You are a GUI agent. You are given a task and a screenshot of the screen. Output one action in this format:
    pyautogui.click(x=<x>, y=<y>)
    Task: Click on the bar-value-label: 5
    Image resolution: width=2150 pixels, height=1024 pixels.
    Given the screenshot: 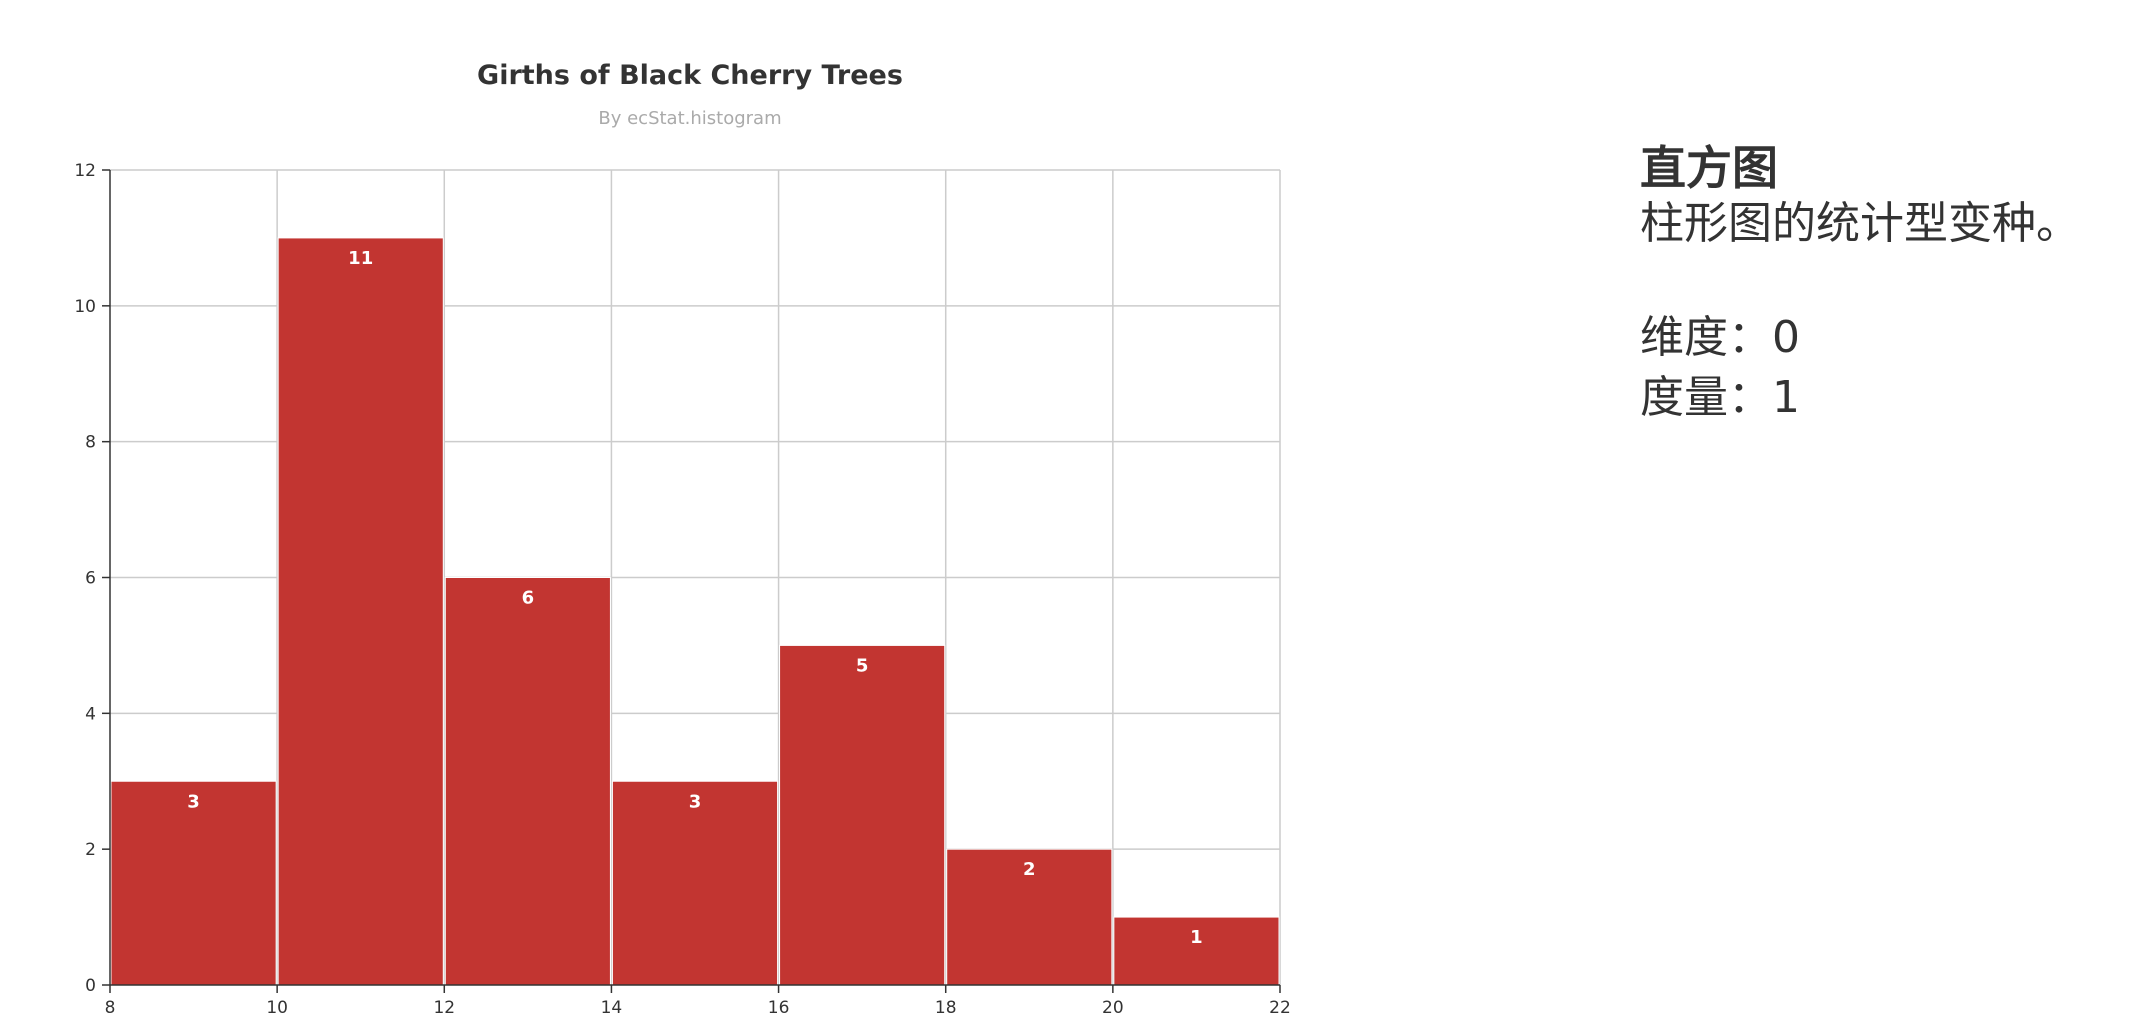 What is the action you would take?
    pyautogui.click(x=862, y=665)
    